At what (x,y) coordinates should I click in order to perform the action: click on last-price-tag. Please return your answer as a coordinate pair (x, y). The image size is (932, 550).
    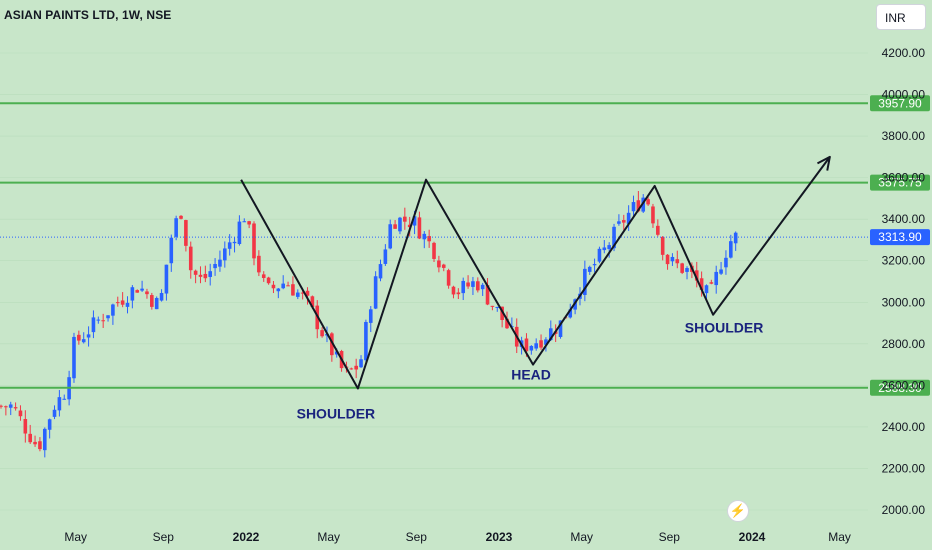
    Looking at the image, I should click on (900, 237).